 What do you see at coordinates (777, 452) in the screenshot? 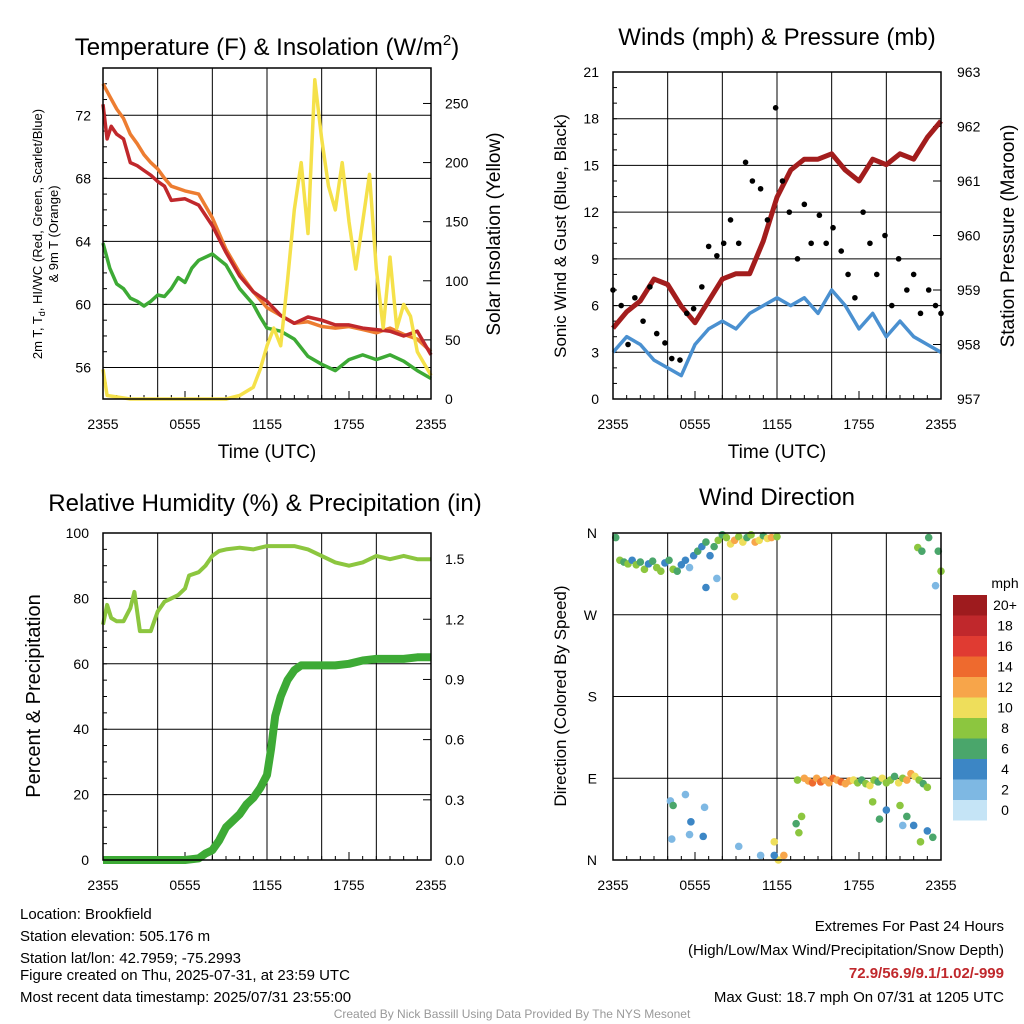
I see `wind-xlabel: Time (UTC)` at bounding box center [777, 452].